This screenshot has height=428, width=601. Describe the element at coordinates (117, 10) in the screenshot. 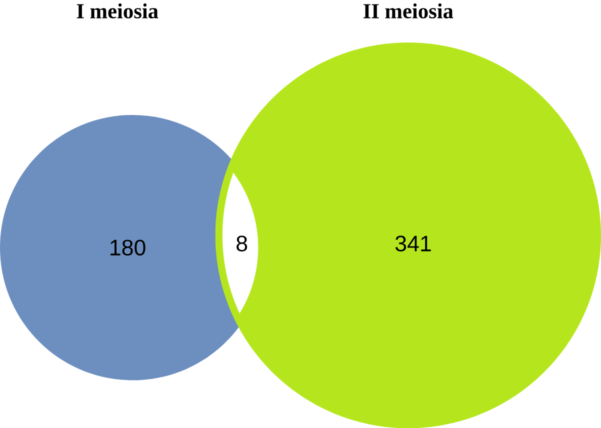

I see `category-label: I meiosia` at that location.